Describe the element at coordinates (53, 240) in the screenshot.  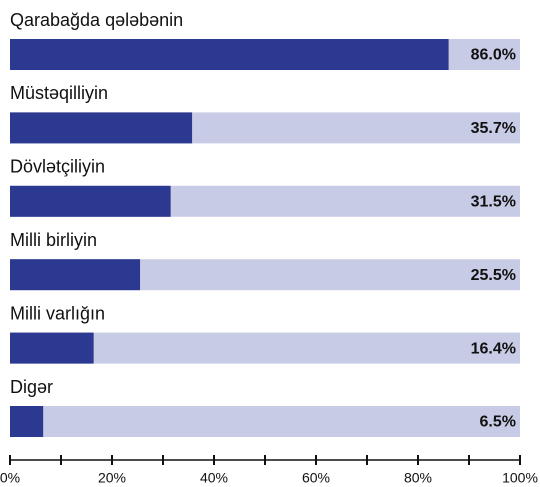
I see `category-label: Milli birliyin` at that location.